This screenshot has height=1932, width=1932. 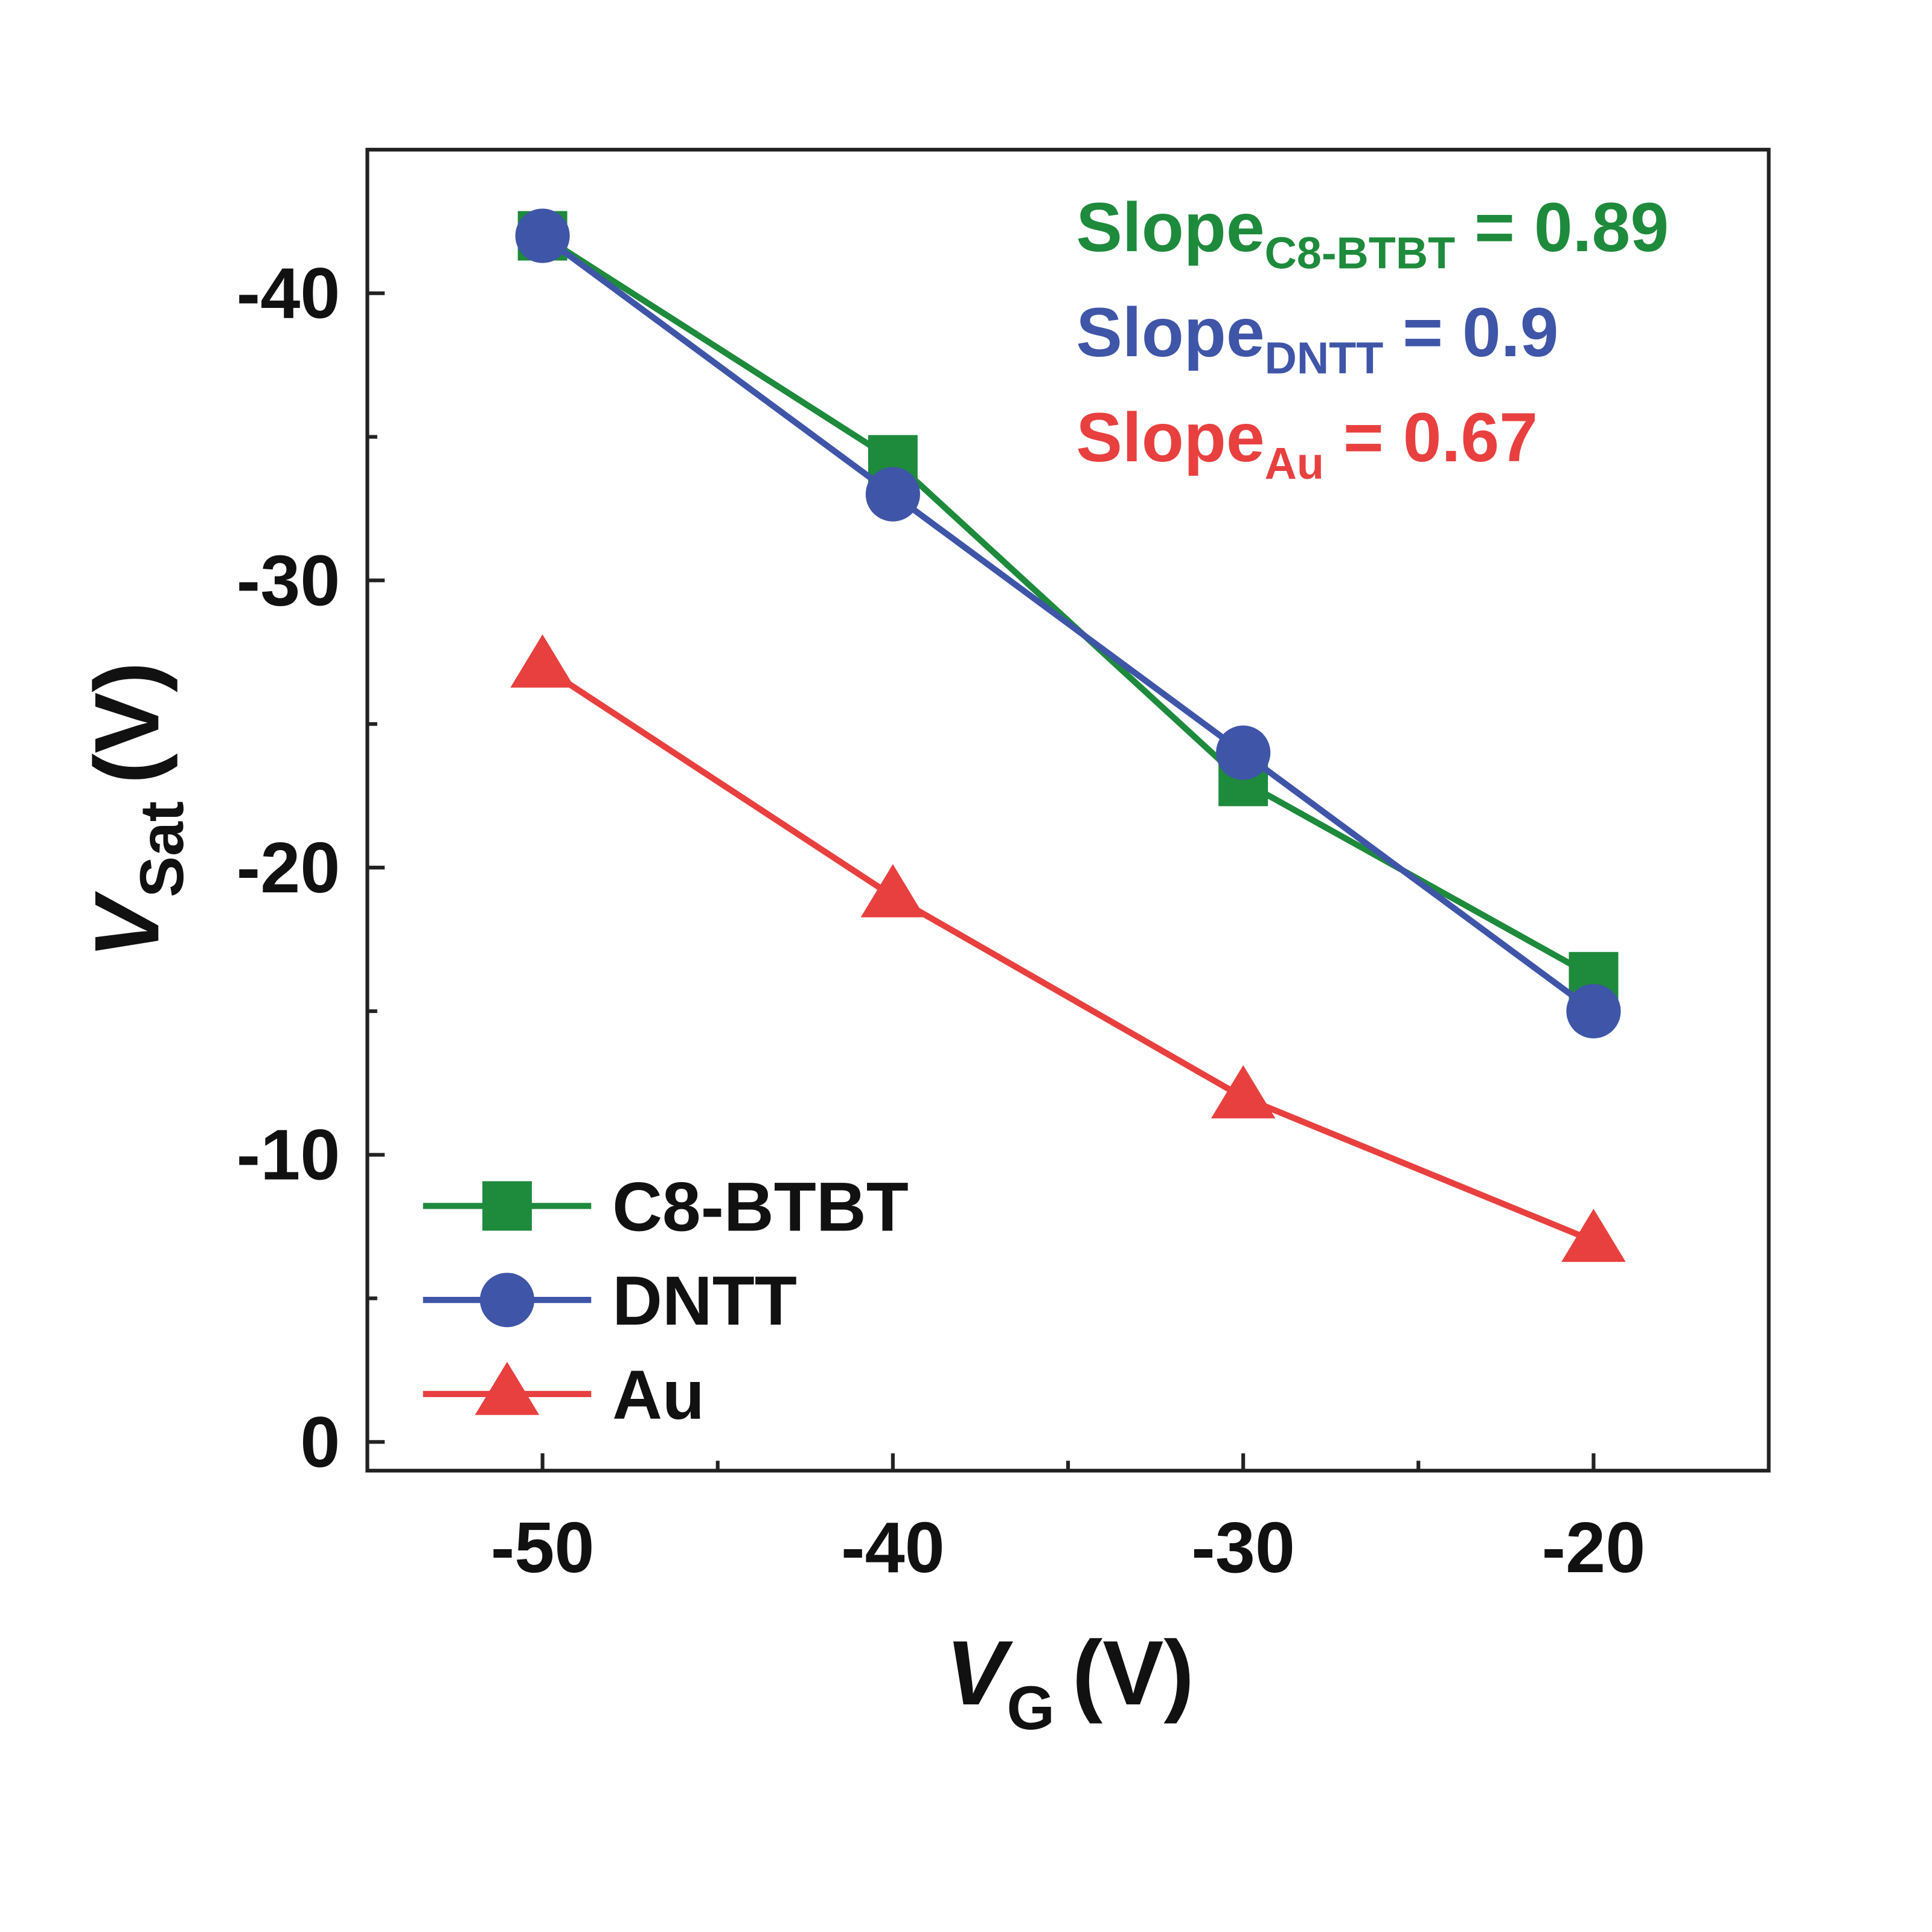 What do you see at coordinates (1594, 1548) in the screenshot?
I see `x-tick-label: -20` at bounding box center [1594, 1548].